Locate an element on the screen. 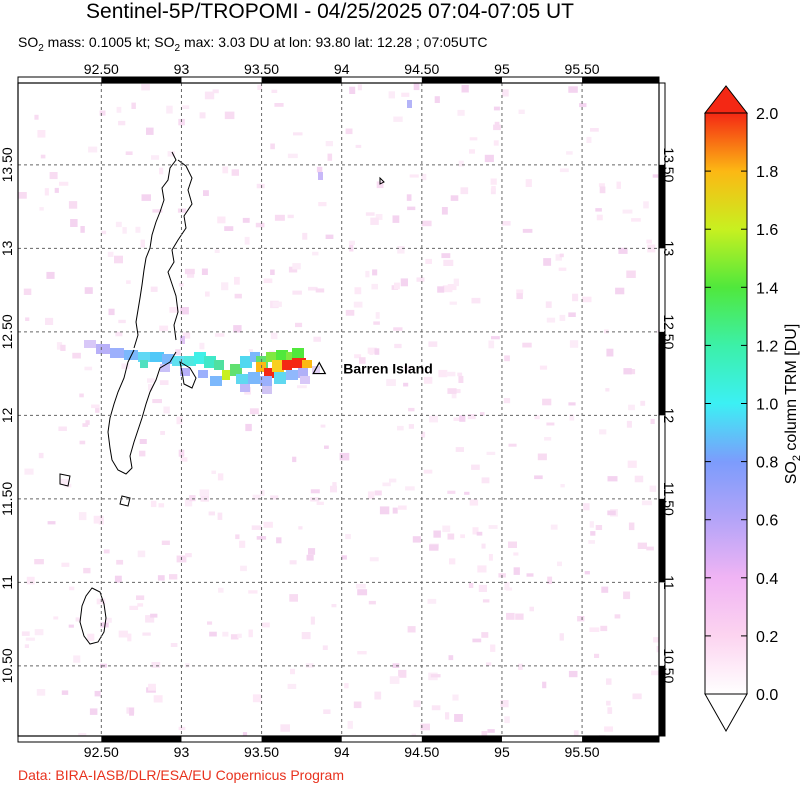 The image size is (805, 786). lon-label-bottom: 95.50 is located at coordinates (582, 752).